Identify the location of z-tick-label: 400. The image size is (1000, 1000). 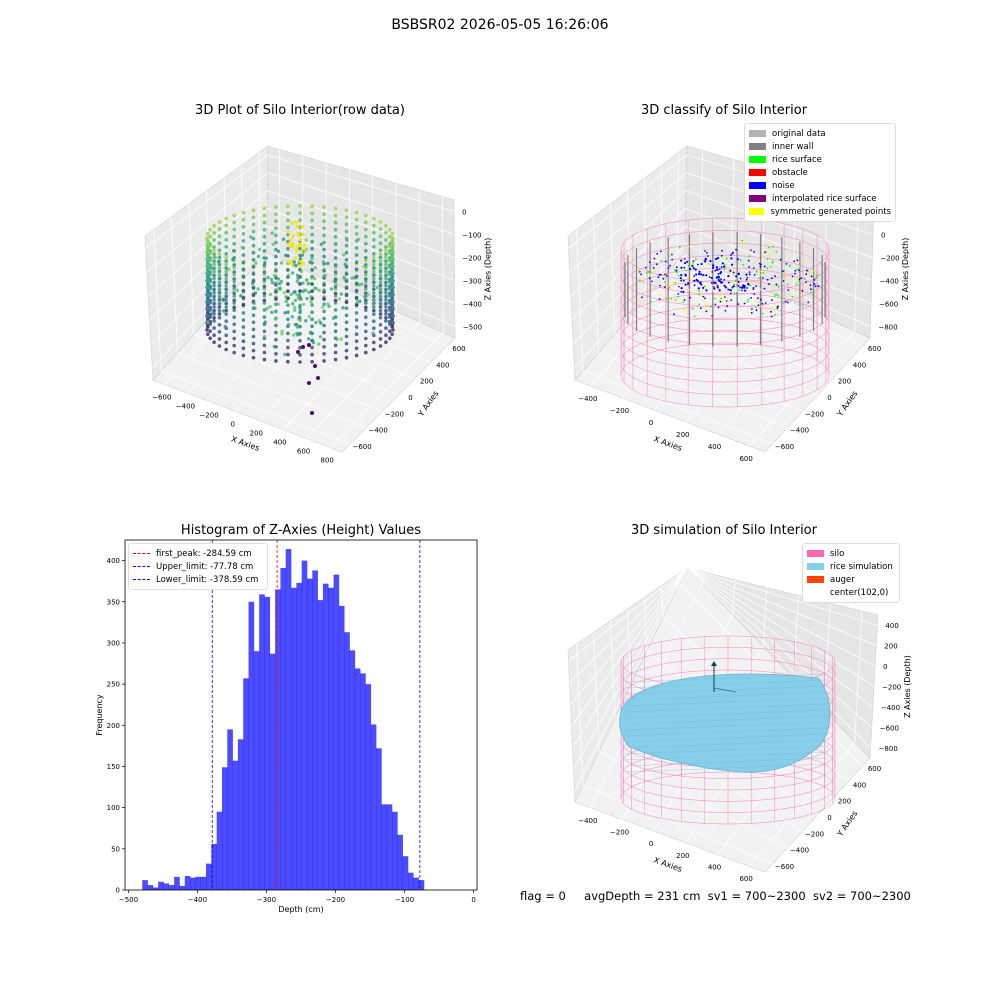
(891, 626).